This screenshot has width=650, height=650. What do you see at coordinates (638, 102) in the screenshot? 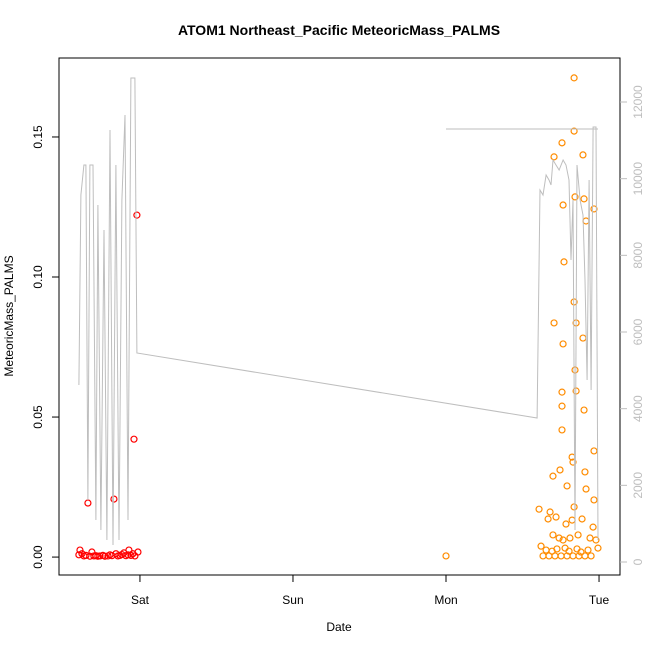
I see `y2-tick-label: 12000` at bounding box center [638, 102].